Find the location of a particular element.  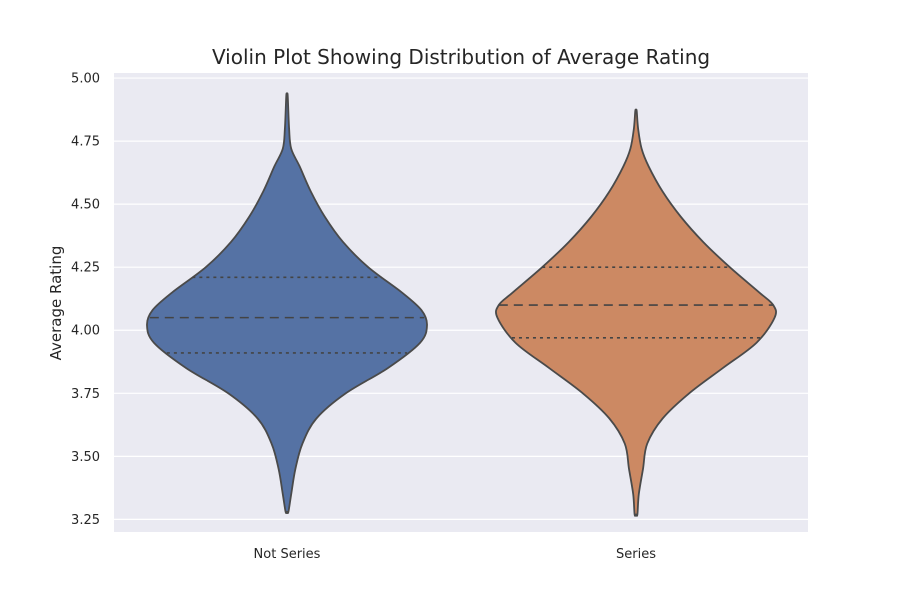

y-tick-label: 4.00 is located at coordinates (85, 331).